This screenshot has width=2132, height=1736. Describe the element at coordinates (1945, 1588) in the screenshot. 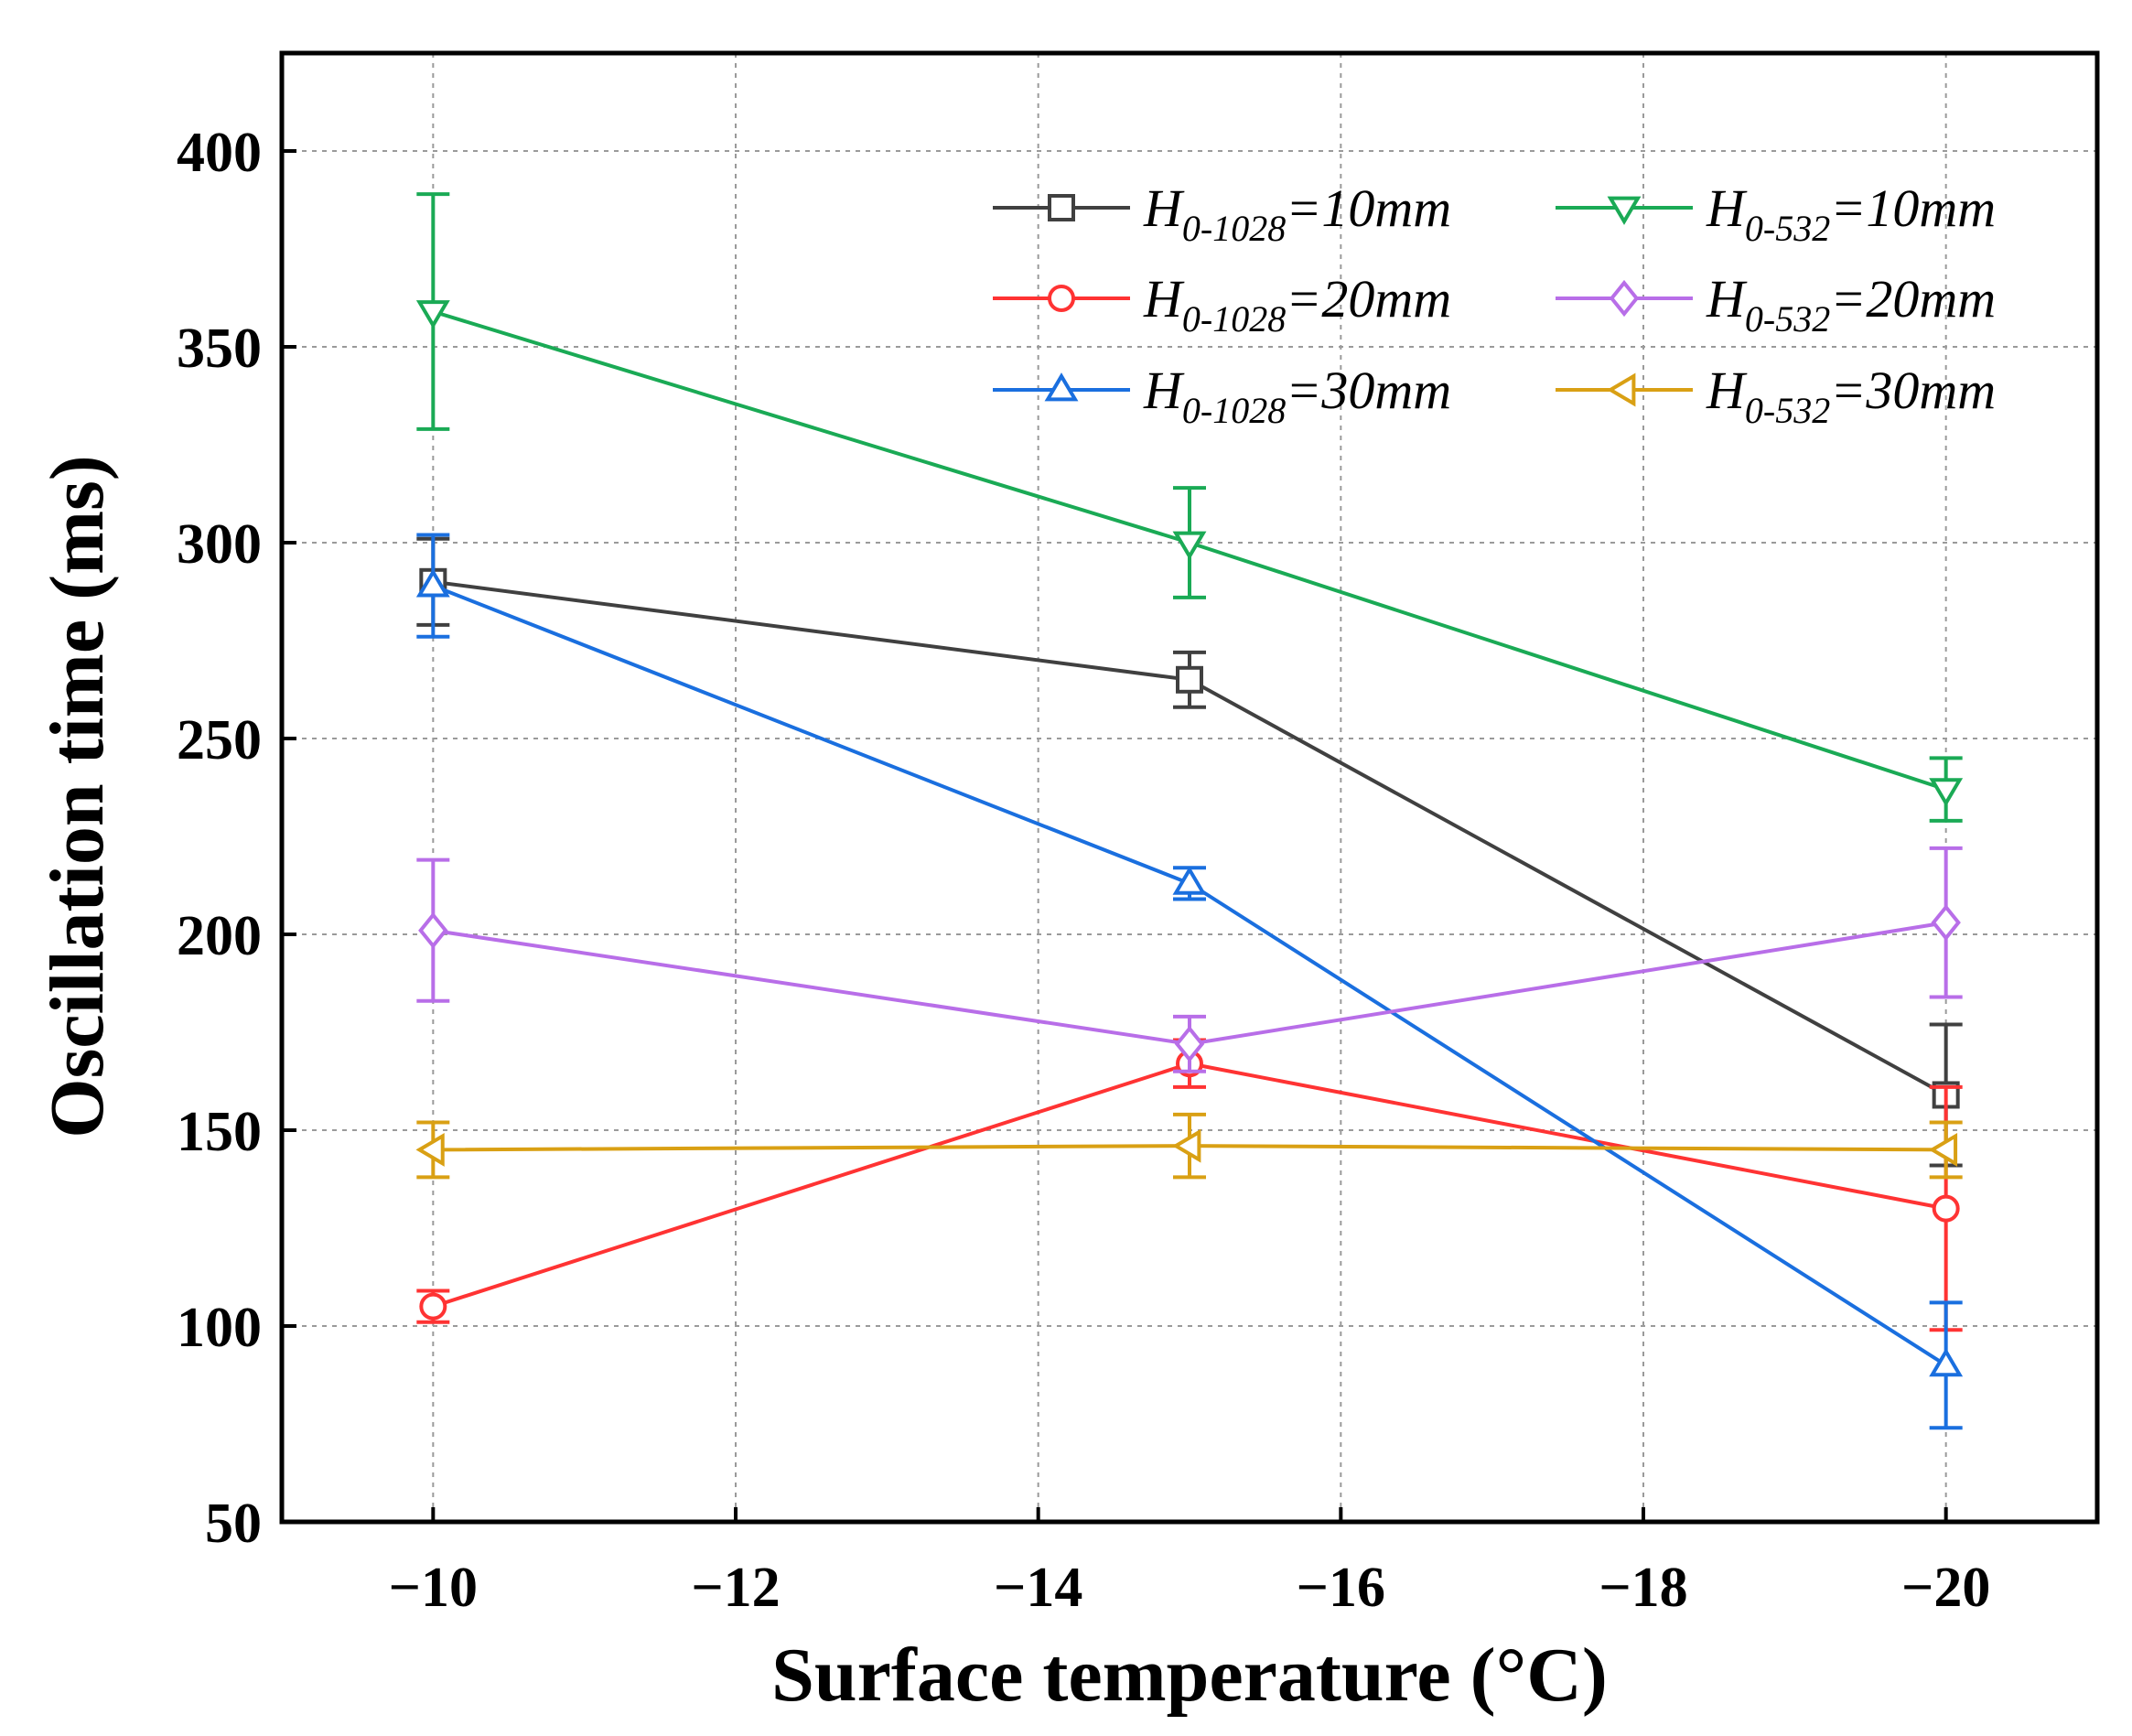

I see `x-tick-label: −20` at that location.